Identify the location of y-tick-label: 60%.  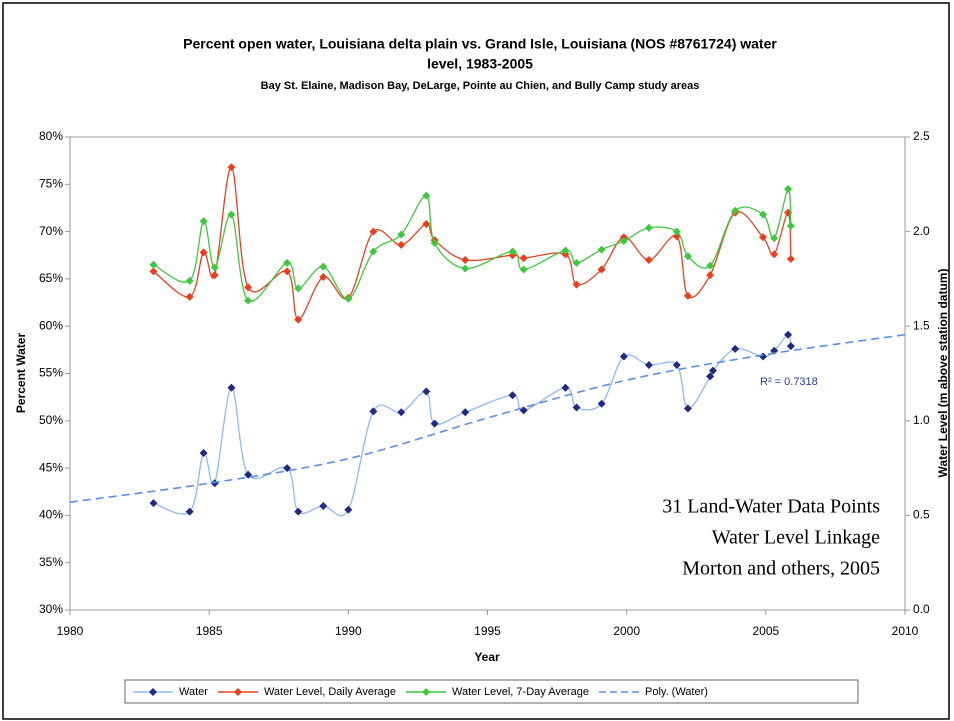
(51, 325).